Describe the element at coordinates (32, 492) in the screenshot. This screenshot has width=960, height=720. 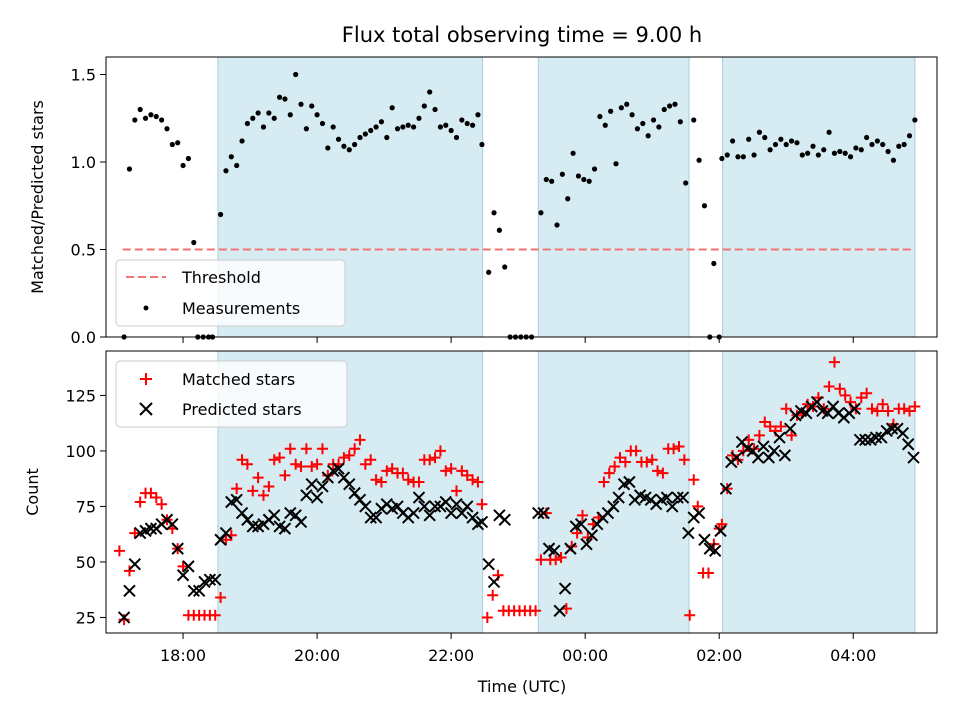
I see `bottom-y-axis-label: Count` at that location.